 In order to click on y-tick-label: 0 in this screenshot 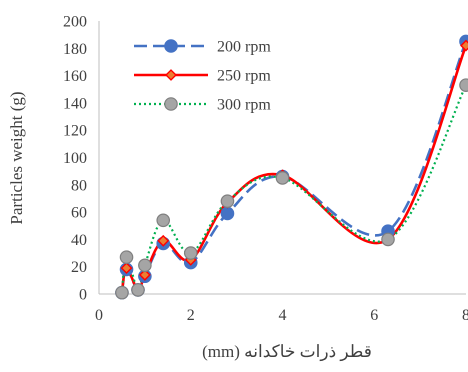, I will do `click(83, 295)`.